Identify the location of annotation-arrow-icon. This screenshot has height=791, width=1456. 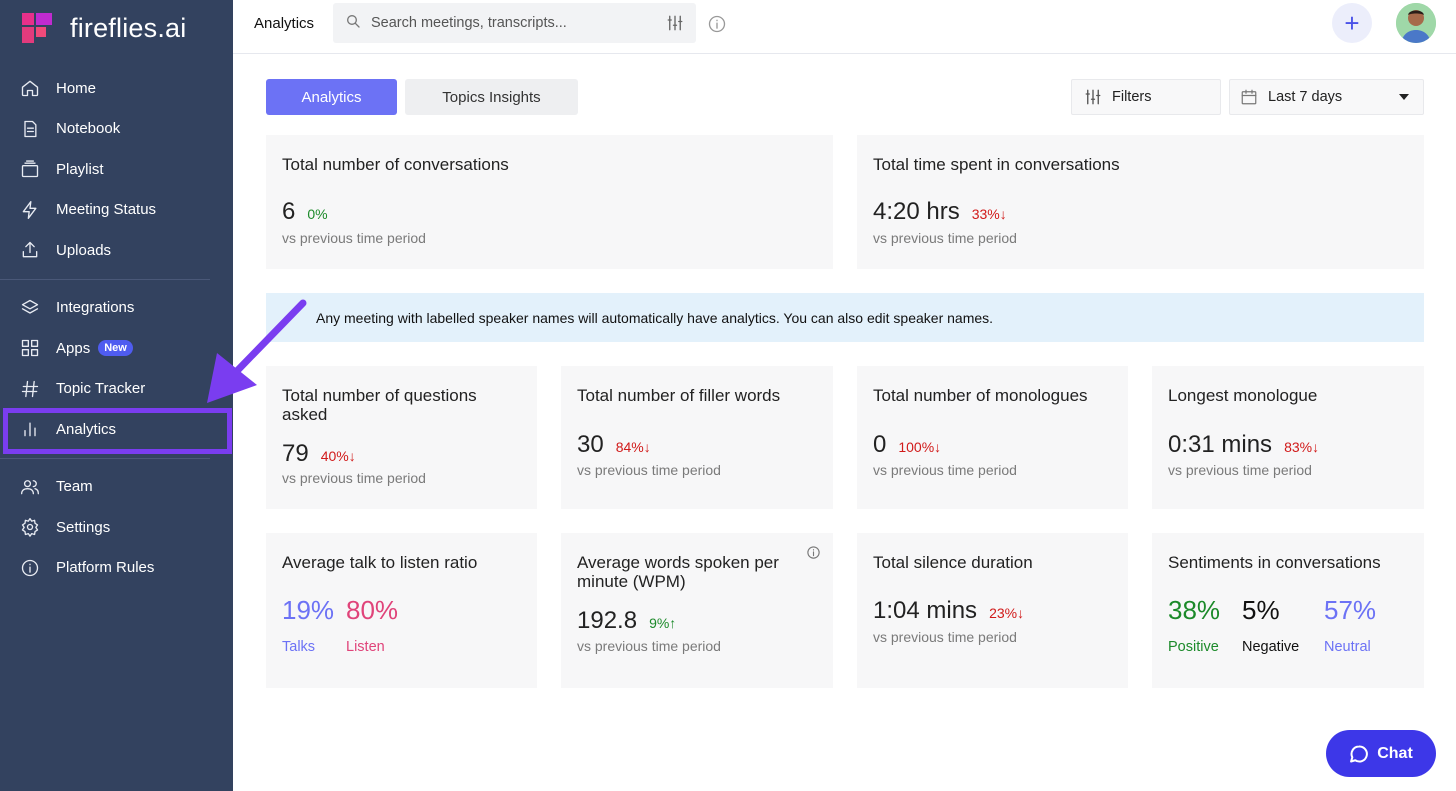
(257, 351).